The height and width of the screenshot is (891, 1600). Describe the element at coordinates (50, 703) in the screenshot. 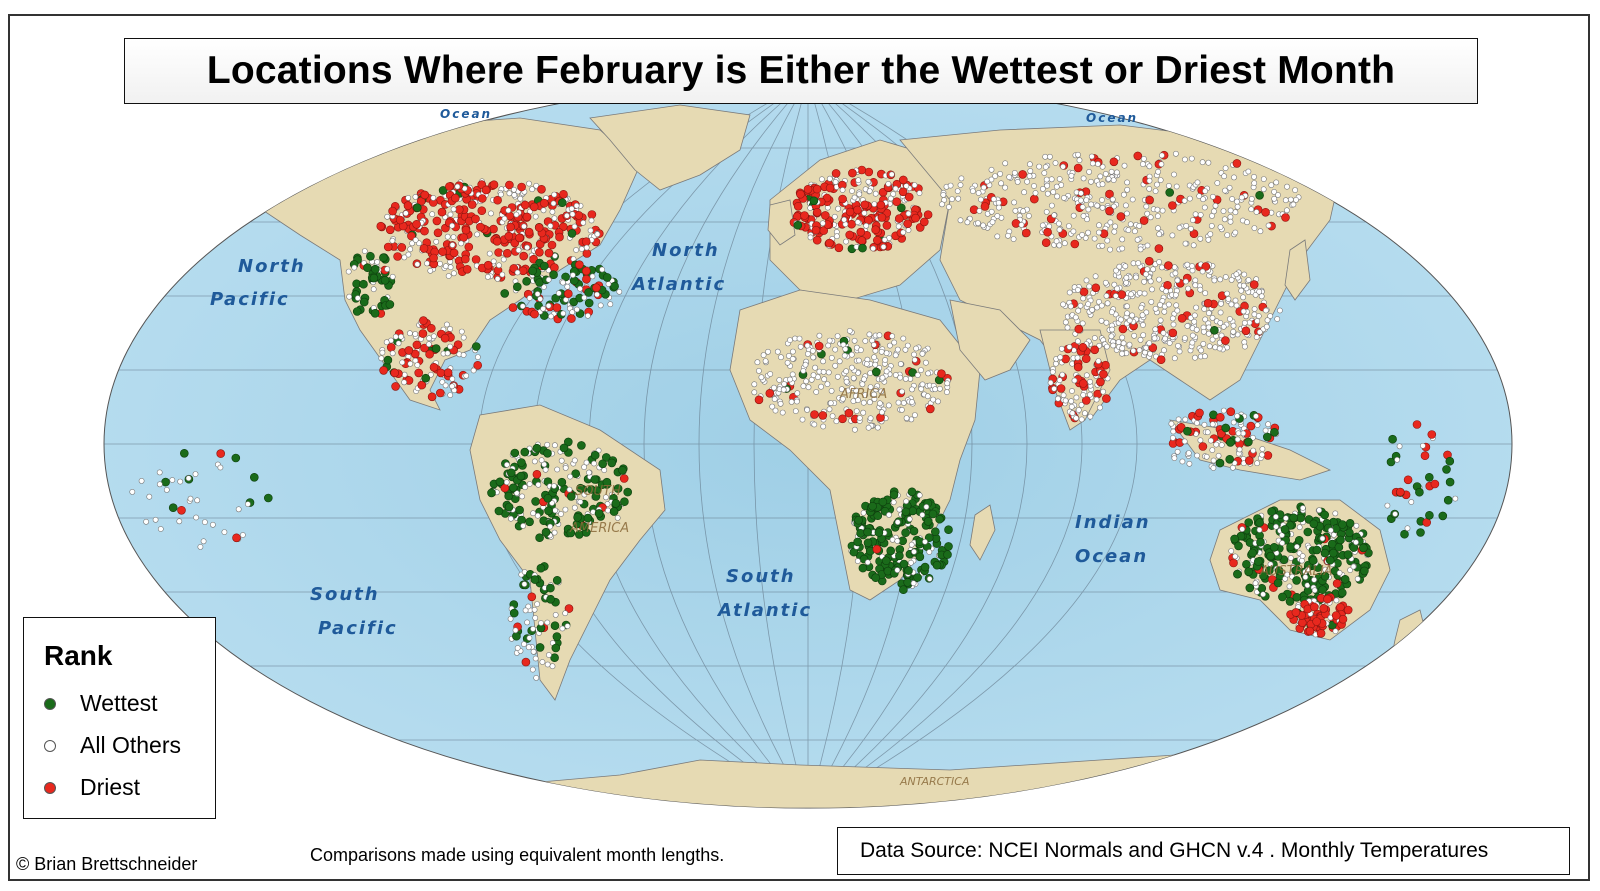

I see `wettest-dot-icon` at that location.